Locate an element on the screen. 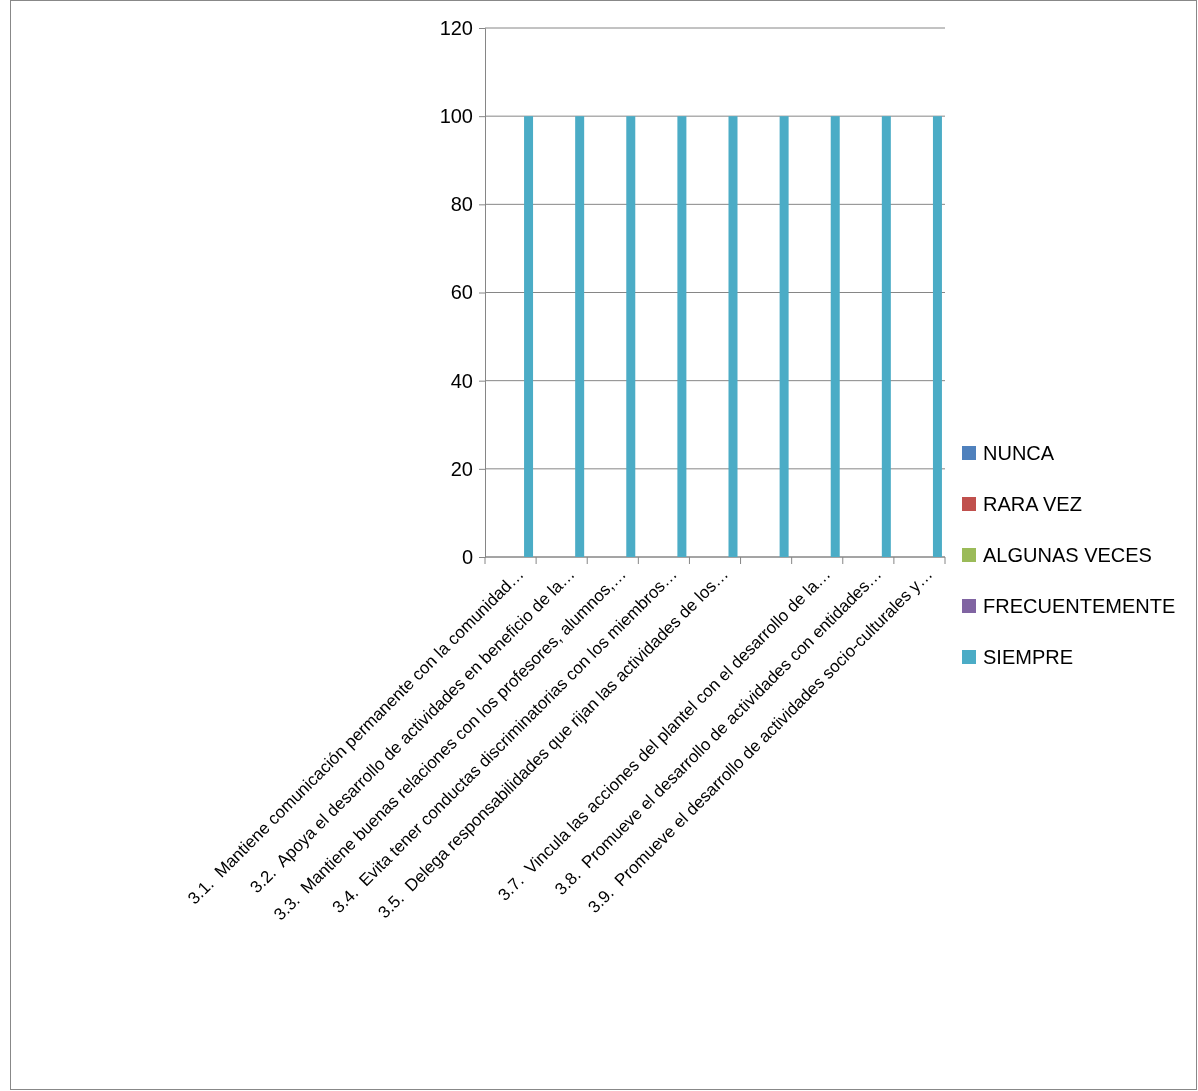  legend-label: ALGUNAS VECES is located at coordinates (1067, 555).